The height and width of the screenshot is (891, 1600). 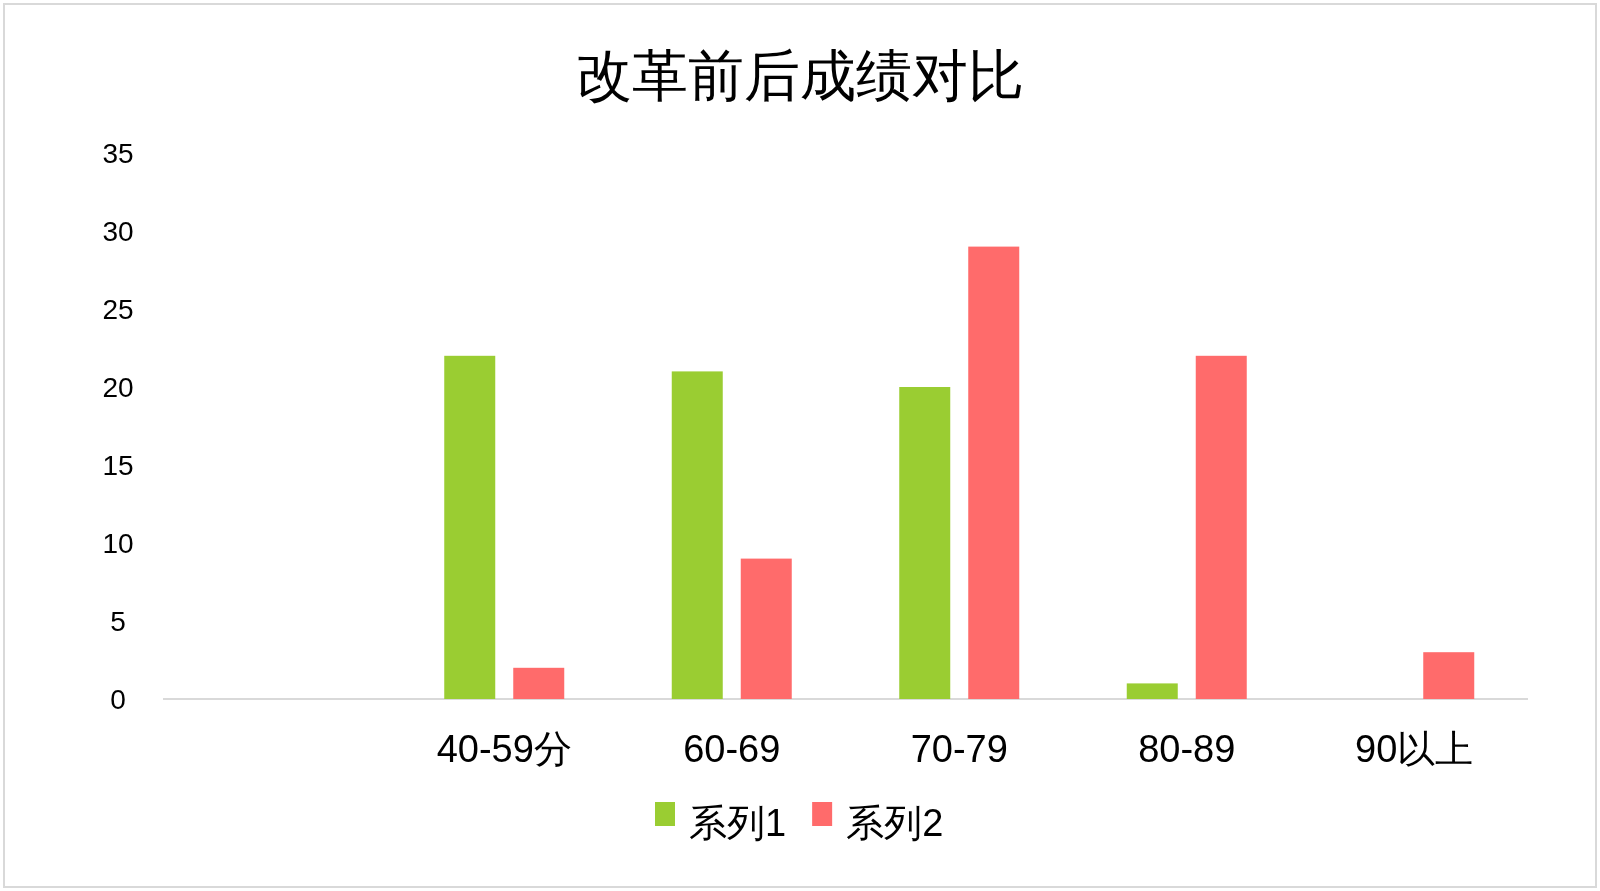 What do you see at coordinates (959, 749) in the screenshot?
I see `x-tick-label: 70-79` at bounding box center [959, 749].